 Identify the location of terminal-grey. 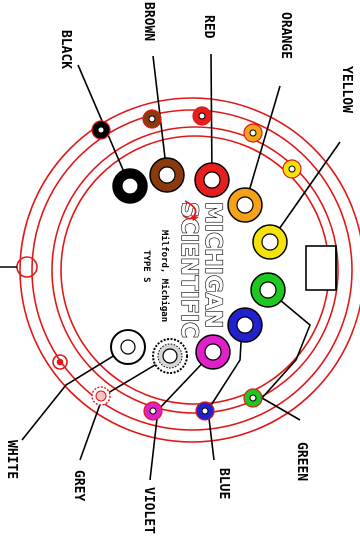
(170, 356).